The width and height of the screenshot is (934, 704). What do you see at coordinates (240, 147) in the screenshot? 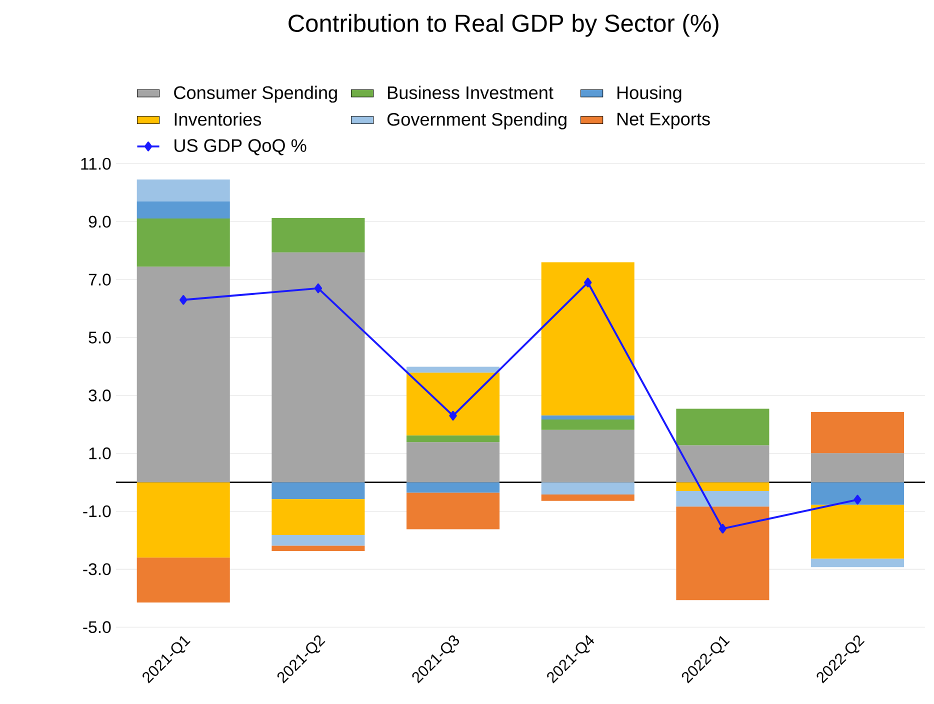
I see `legend-label: US GDP QoQ %` at bounding box center [240, 147].